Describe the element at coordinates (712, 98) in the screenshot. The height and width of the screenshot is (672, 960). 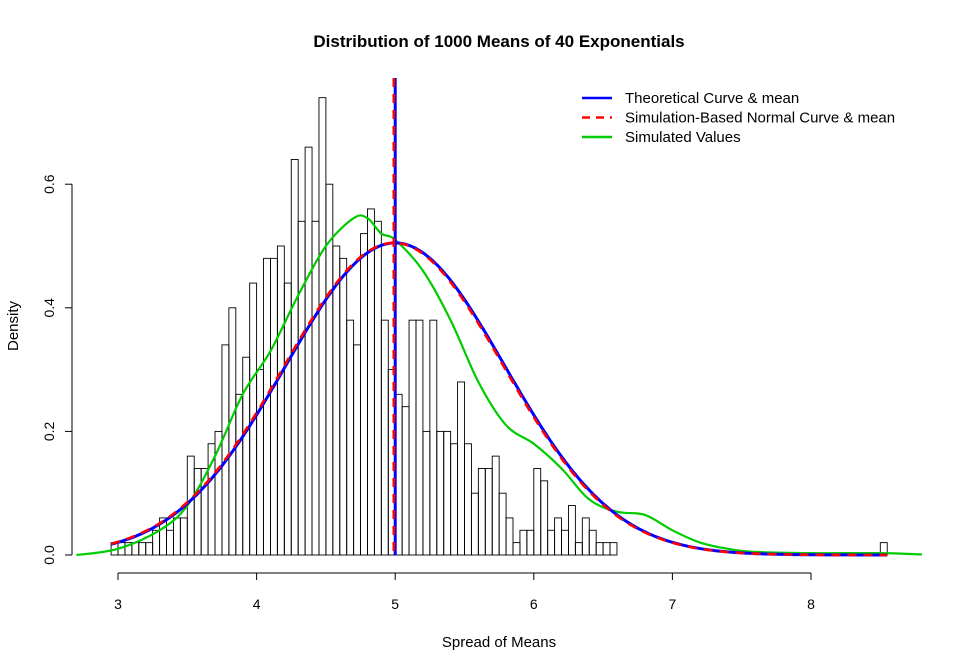
I see `legend-label: Theoretical Curve & mean` at that location.